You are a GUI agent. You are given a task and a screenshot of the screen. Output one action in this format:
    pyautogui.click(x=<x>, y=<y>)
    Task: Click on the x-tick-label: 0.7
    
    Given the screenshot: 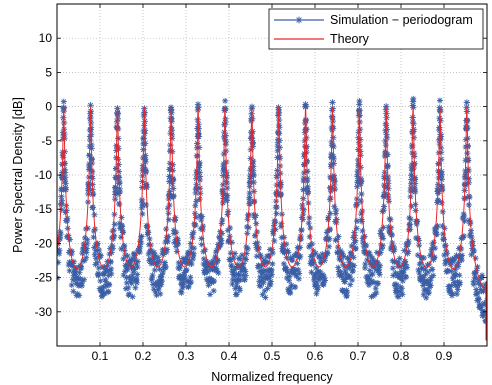 What is the action you would take?
    pyautogui.click(x=358, y=356)
    